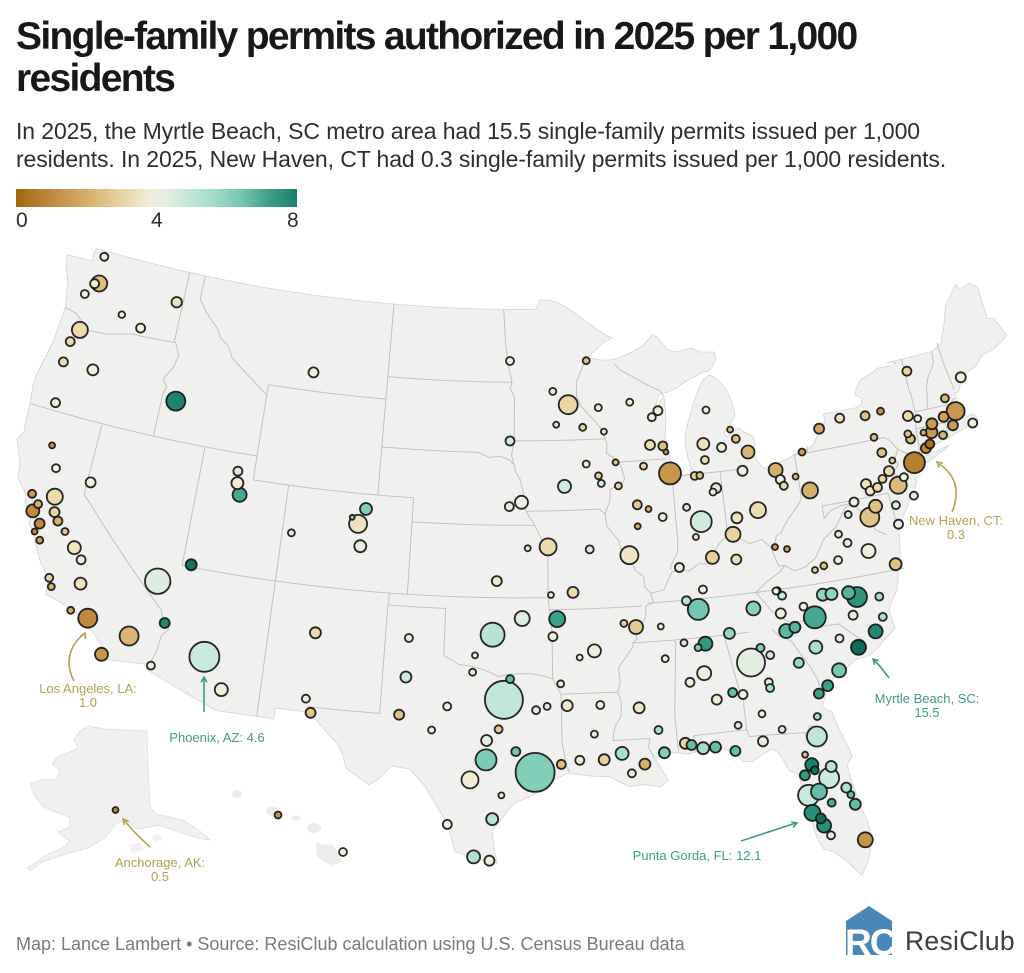  What do you see at coordinates (927, 698) in the screenshot?
I see `svg-text: Myrtle Beach, SC:` at bounding box center [927, 698].